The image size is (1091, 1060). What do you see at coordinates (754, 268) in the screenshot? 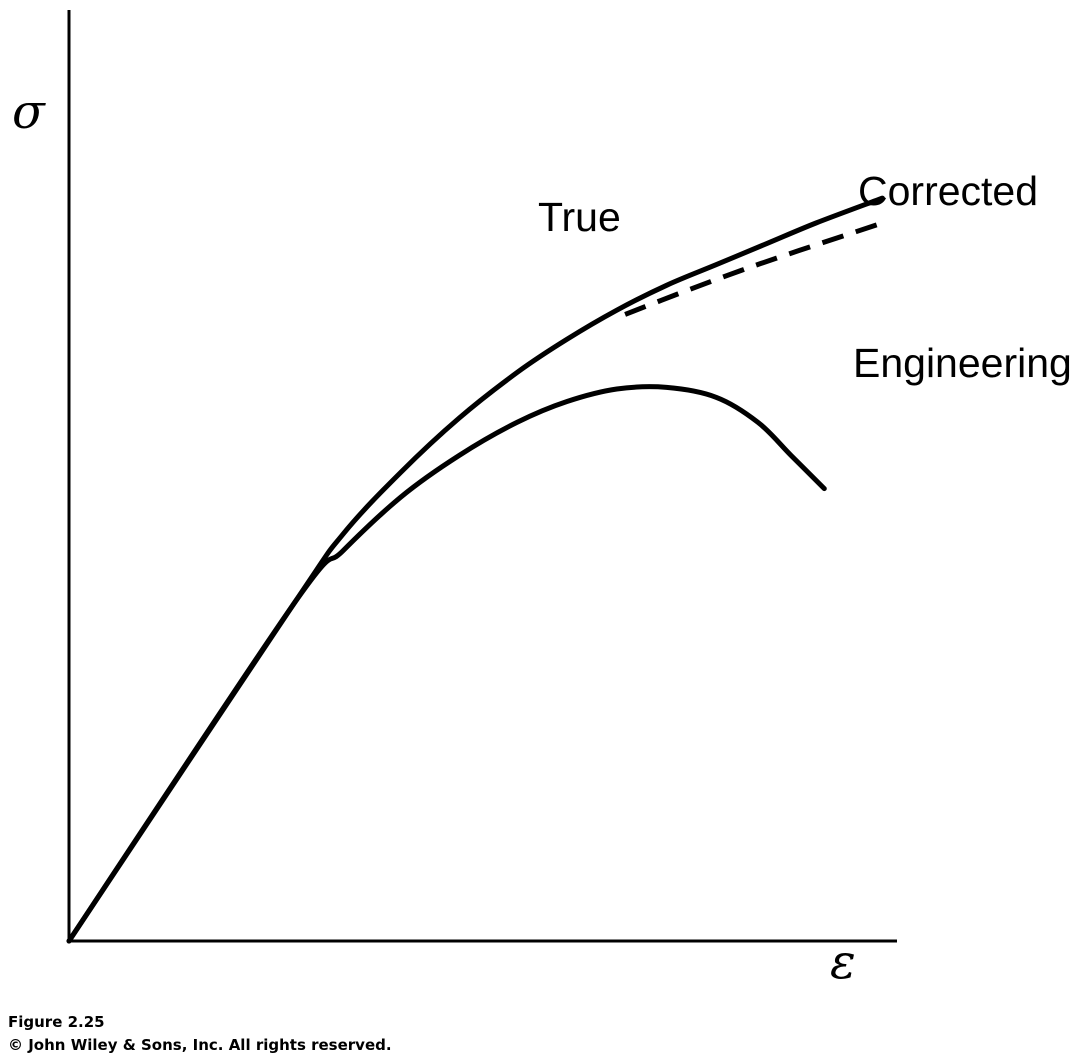
I see `series-line-corrected` at bounding box center [754, 268].